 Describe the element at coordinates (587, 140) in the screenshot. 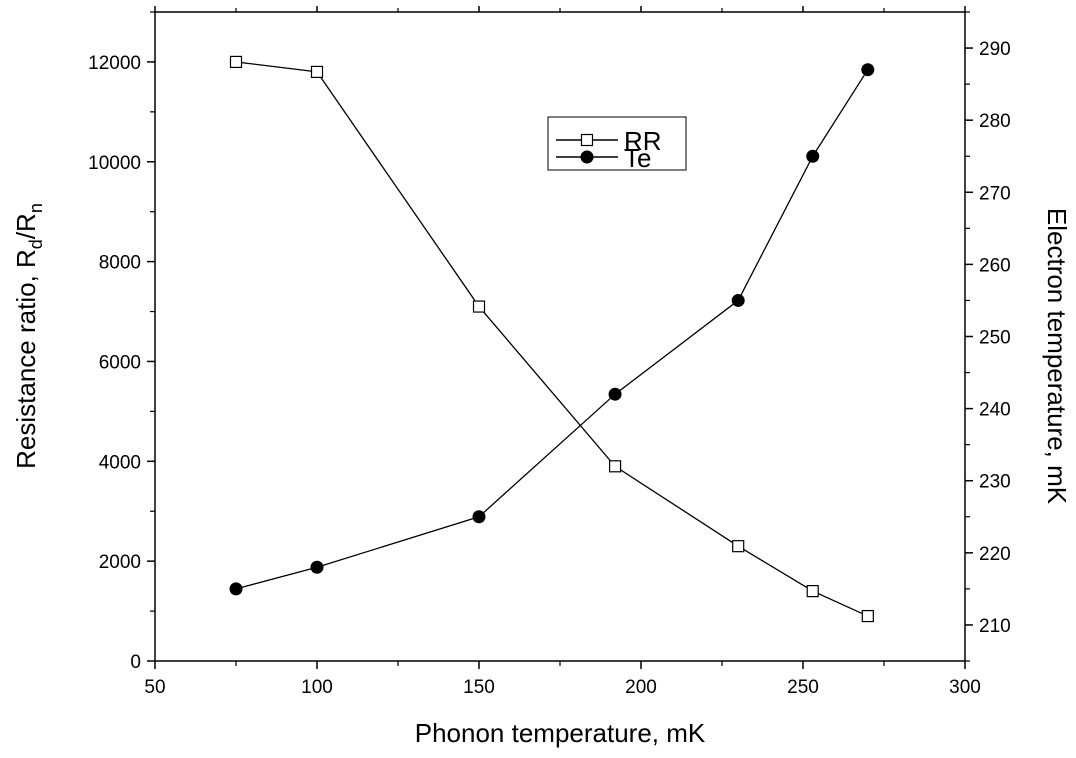

I see `legend-marker-rr` at that location.